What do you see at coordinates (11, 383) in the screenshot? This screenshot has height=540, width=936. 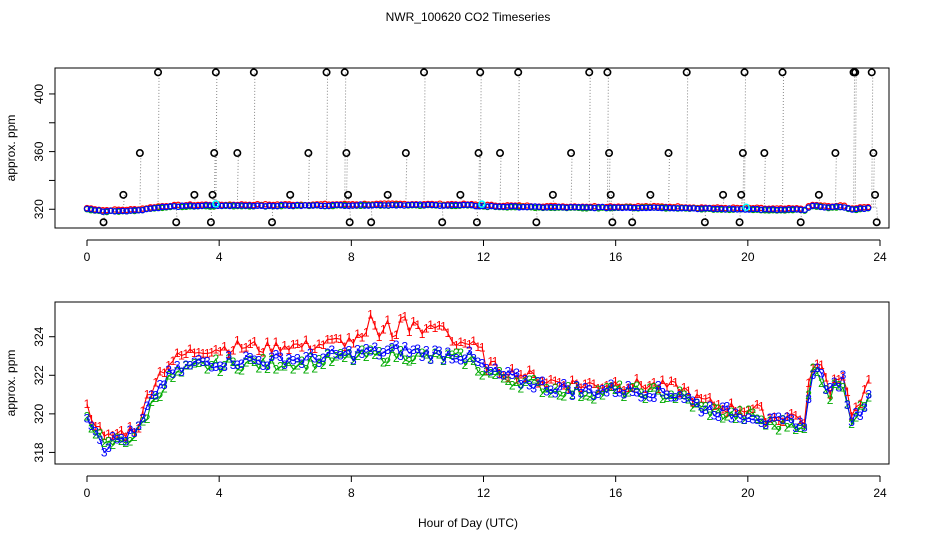 I see `bottom-y-axis-label: approx. ppm` at bounding box center [11, 383].